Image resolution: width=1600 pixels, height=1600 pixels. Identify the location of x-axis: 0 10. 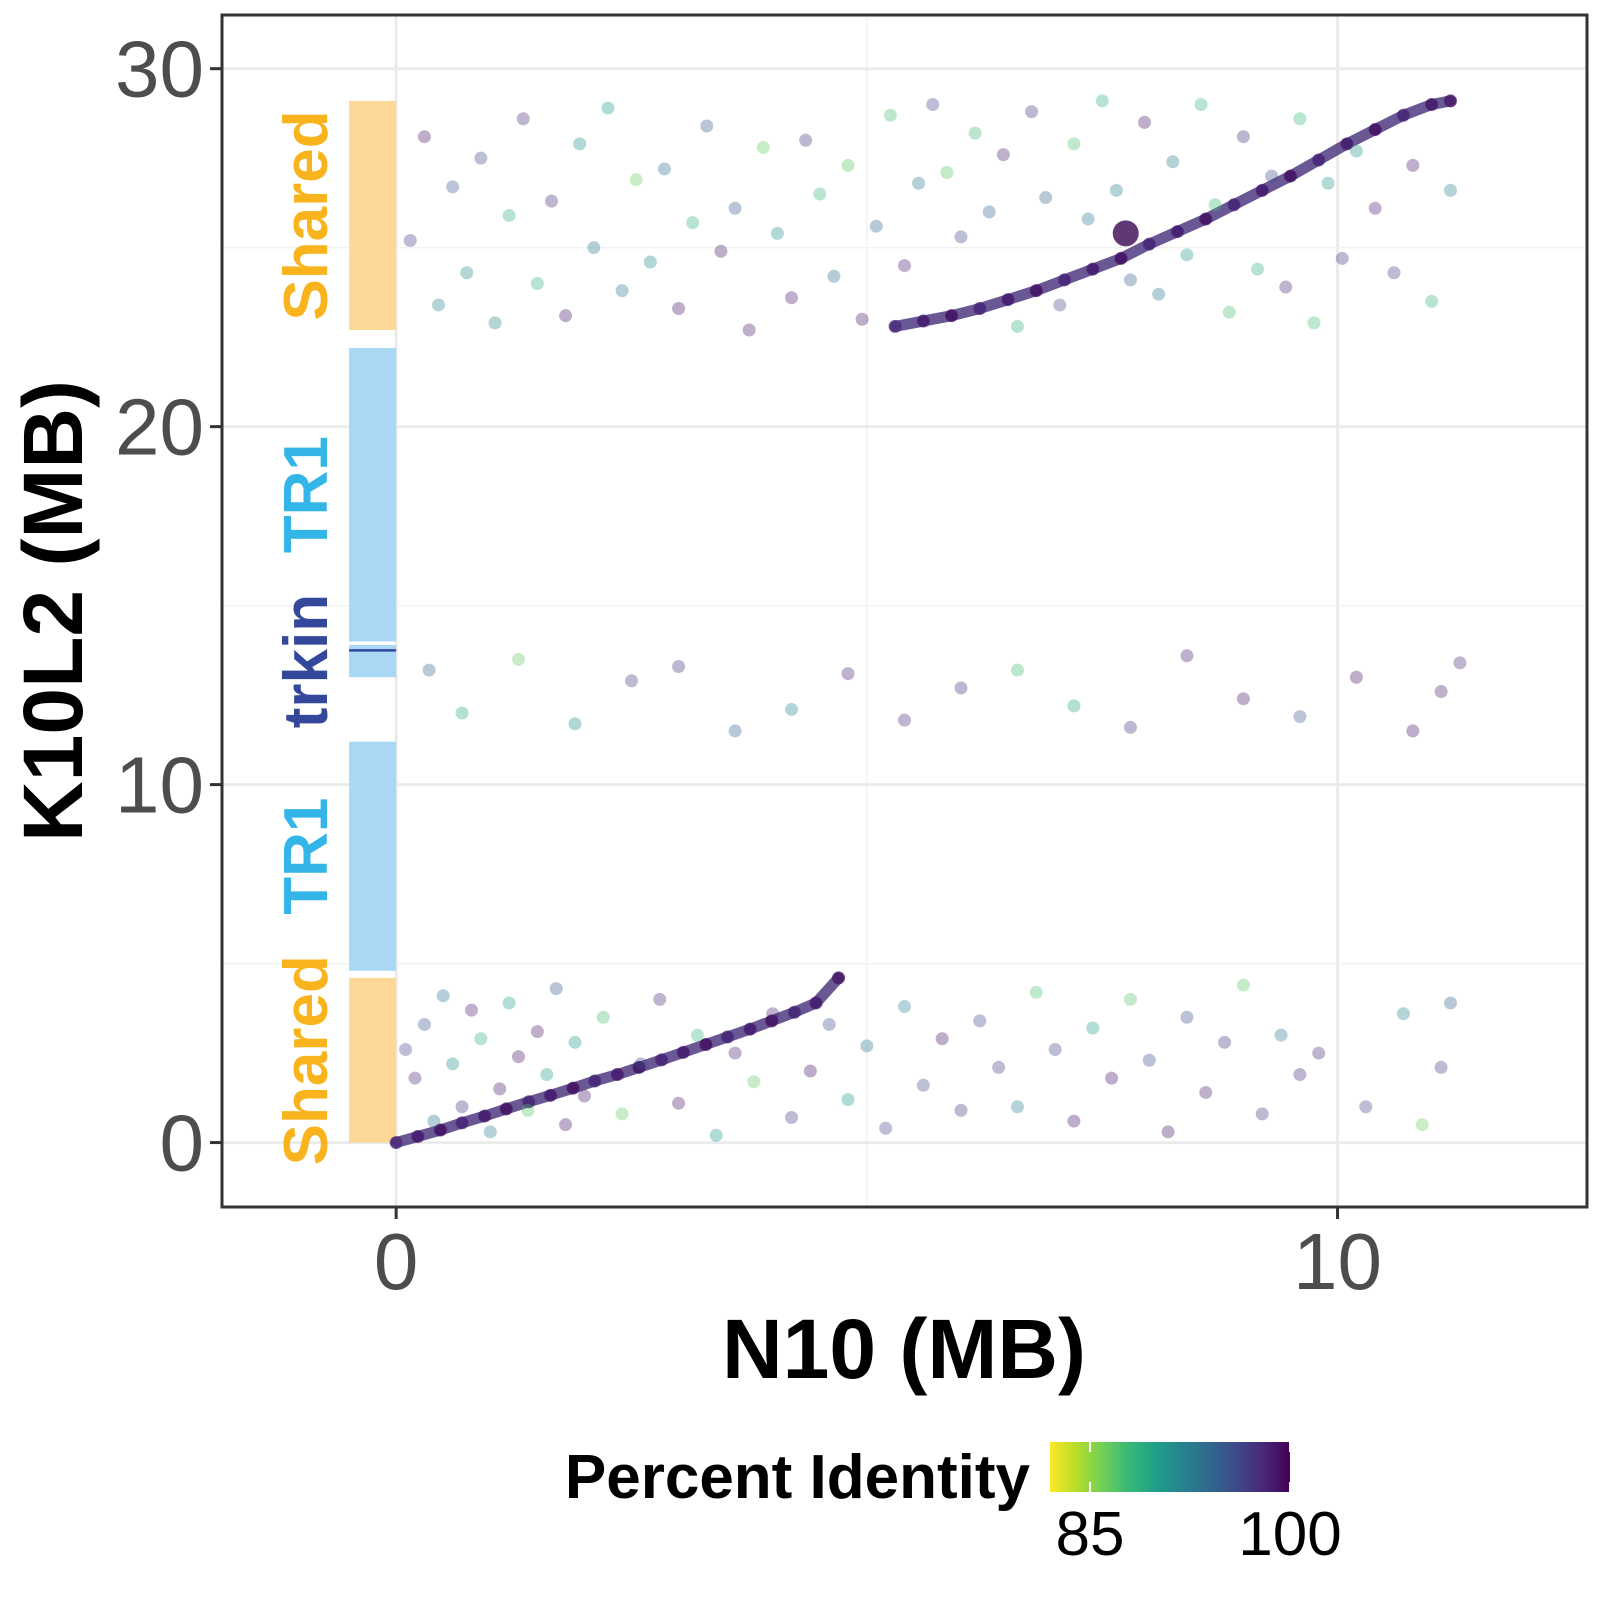
(878, 1256).